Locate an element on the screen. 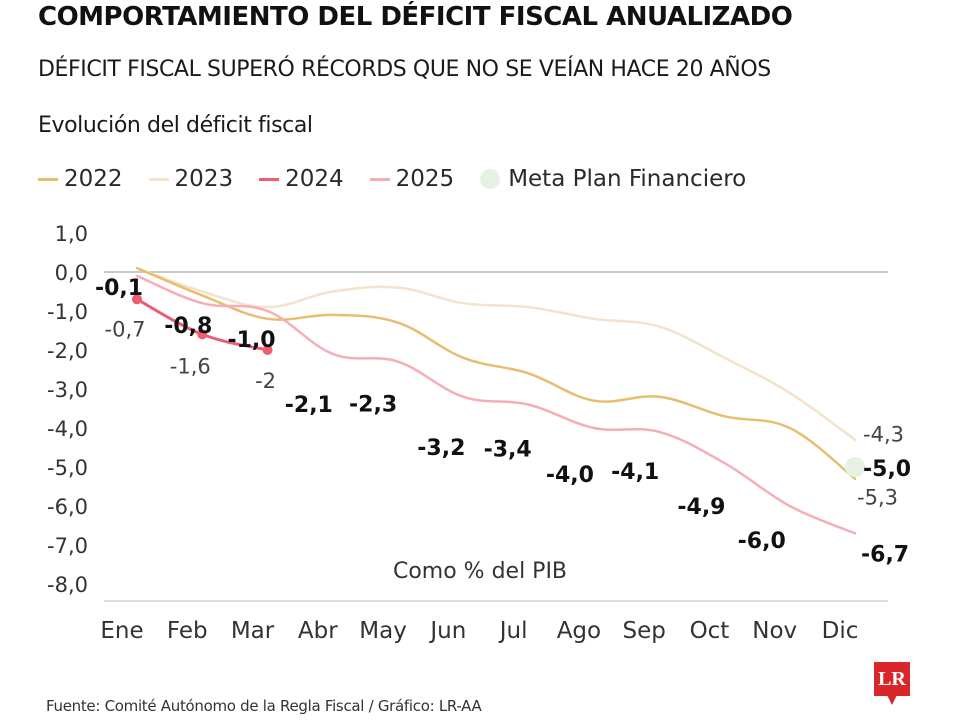 The width and height of the screenshot is (960, 720). legend-item-2024: 2024 is located at coordinates (301, 179).